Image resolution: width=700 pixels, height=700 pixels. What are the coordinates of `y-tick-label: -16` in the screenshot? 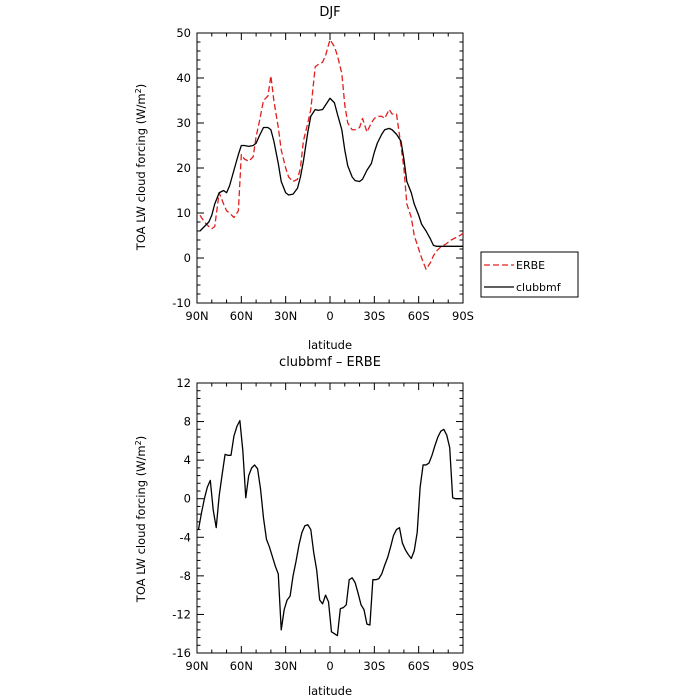 It's located at (181, 653).